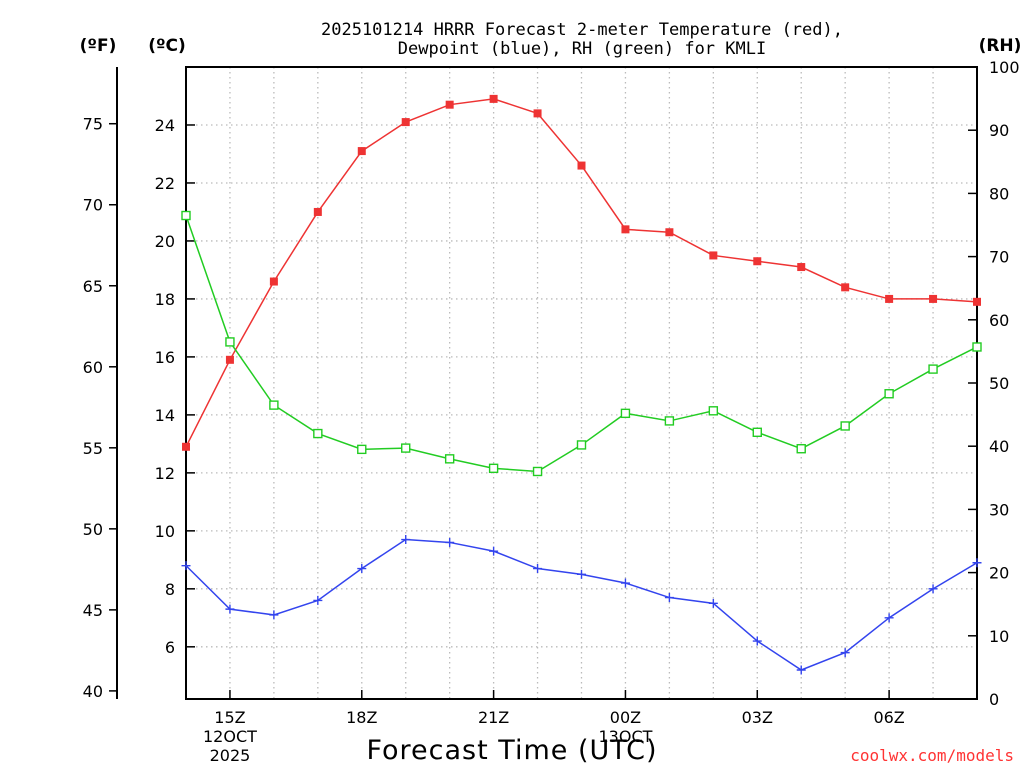 The height and width of the screenshot is (768, 1024). I want to click on celsius-tick-label: 14, so click(165, 415).